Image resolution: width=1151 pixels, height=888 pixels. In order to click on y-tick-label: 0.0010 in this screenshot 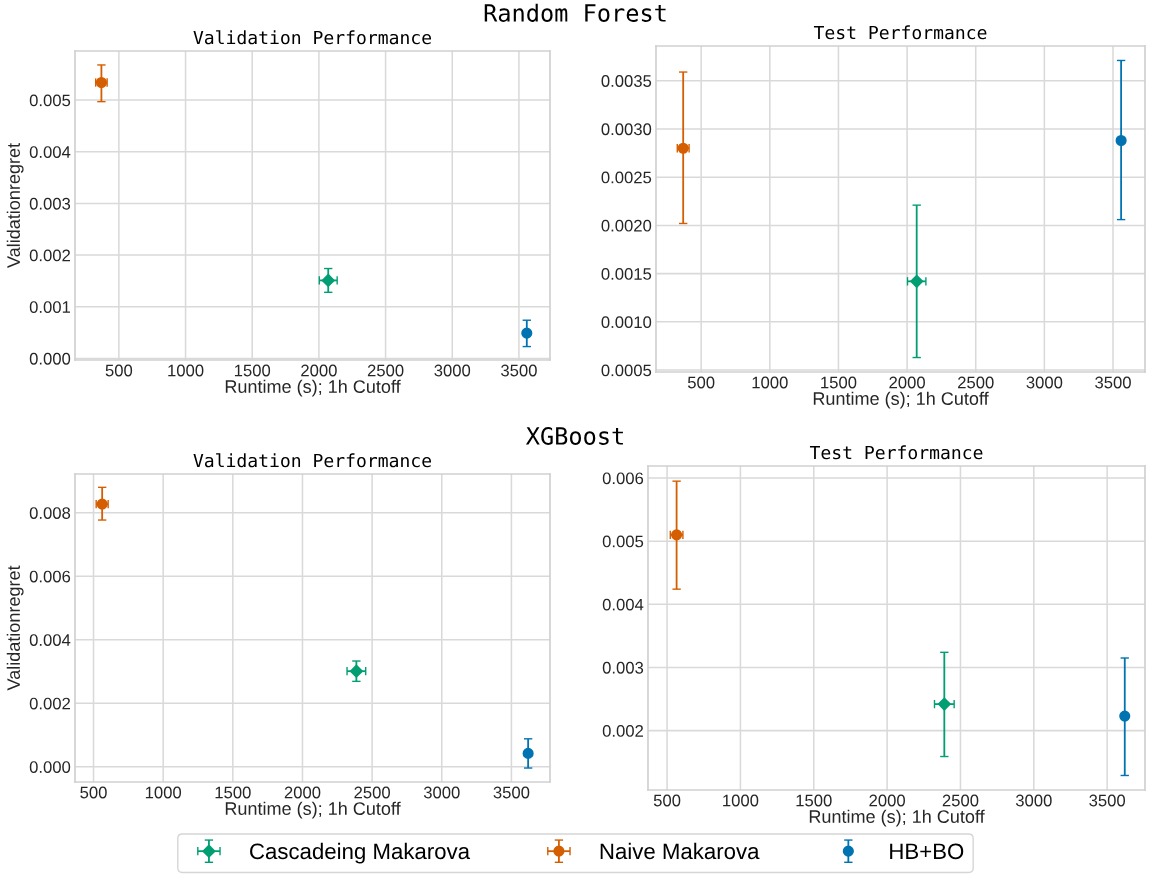, I will do `click(626, 322)`.